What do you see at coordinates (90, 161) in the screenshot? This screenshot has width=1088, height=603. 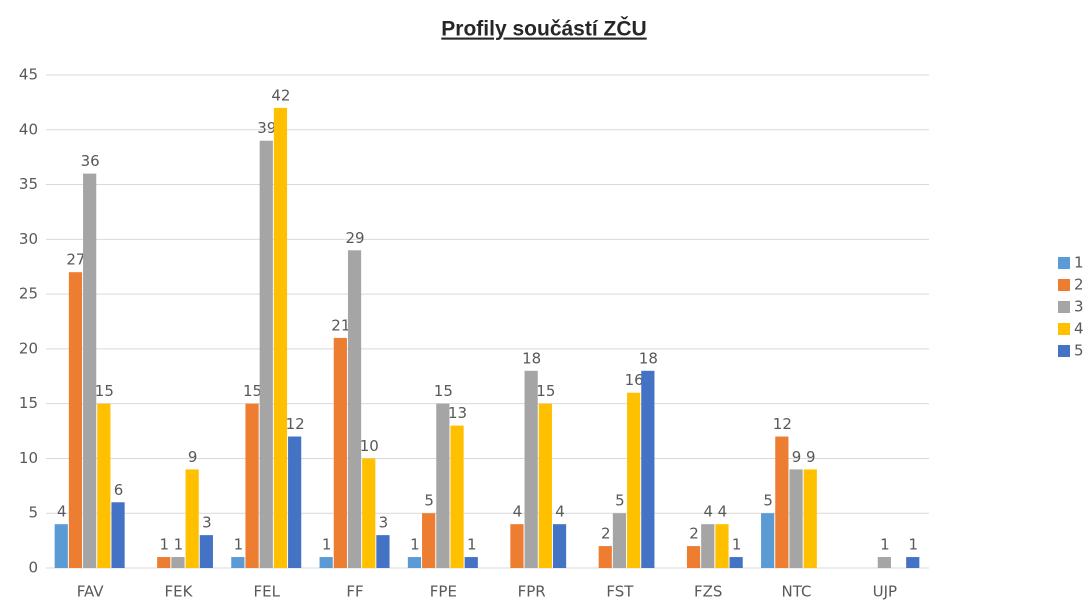 I see `data-label: 36` at bounding box center [90, 161].